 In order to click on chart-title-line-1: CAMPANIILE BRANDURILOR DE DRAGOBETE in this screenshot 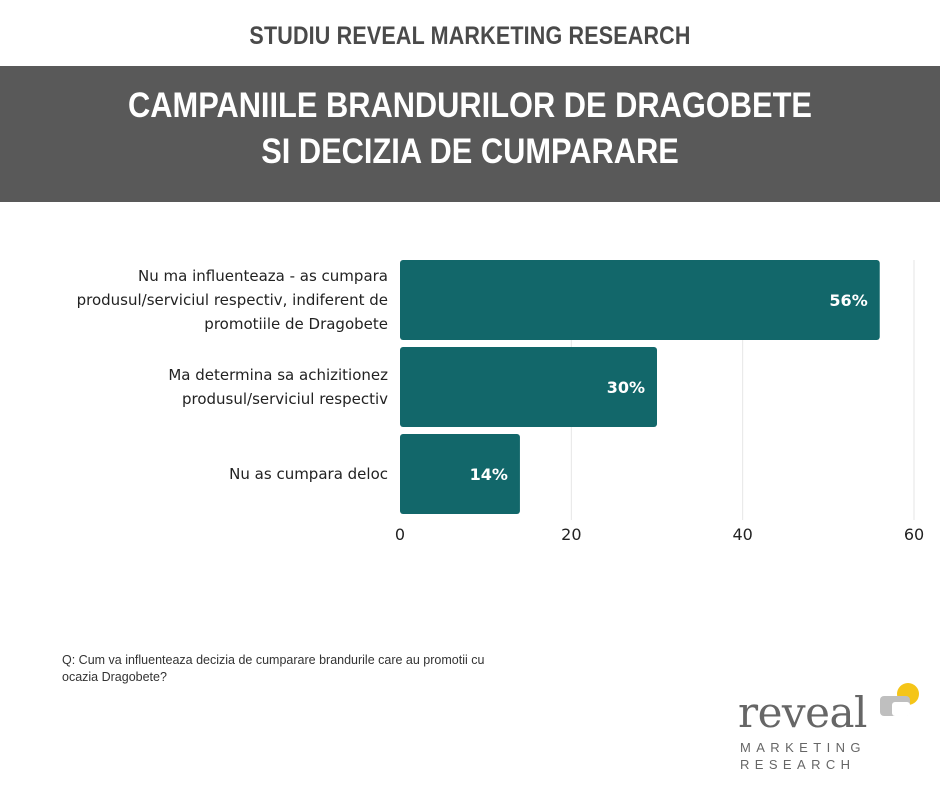, I will do `click(470, 105)`.